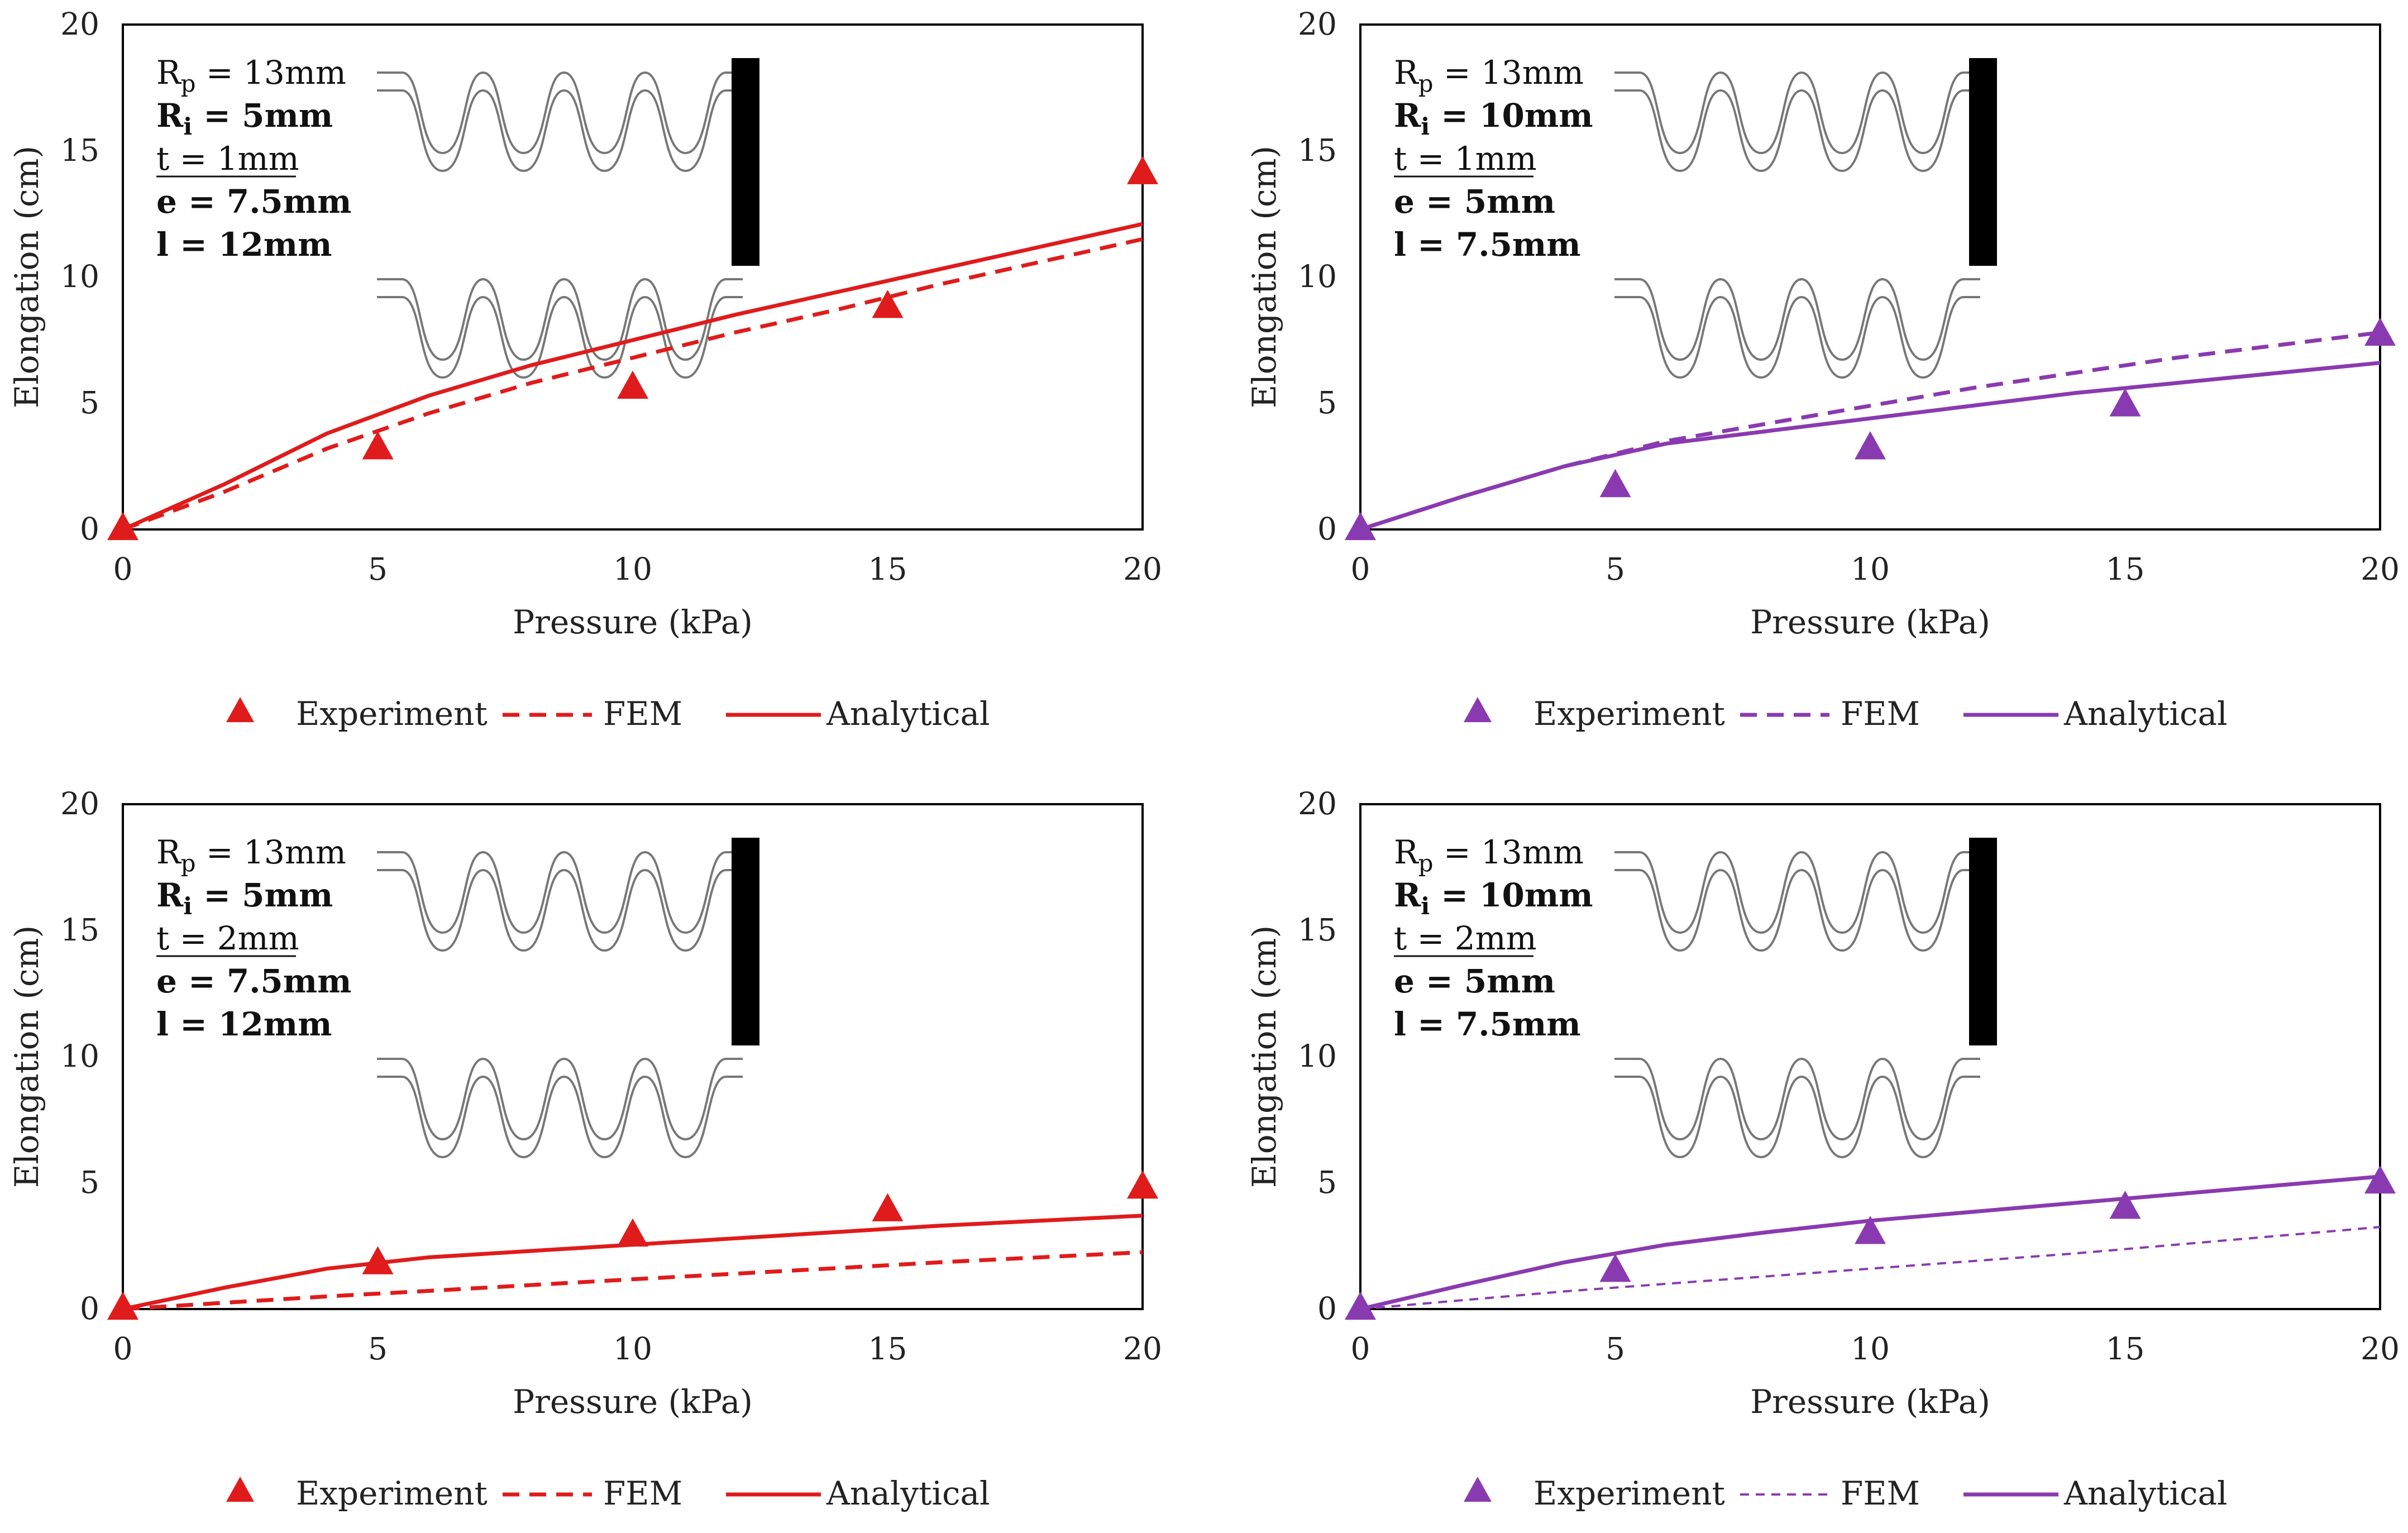 Image resolution: width=2408 pixels, height=1533 pixels. I want to click on parameter-line: t = 1mm, so click(227, 159).